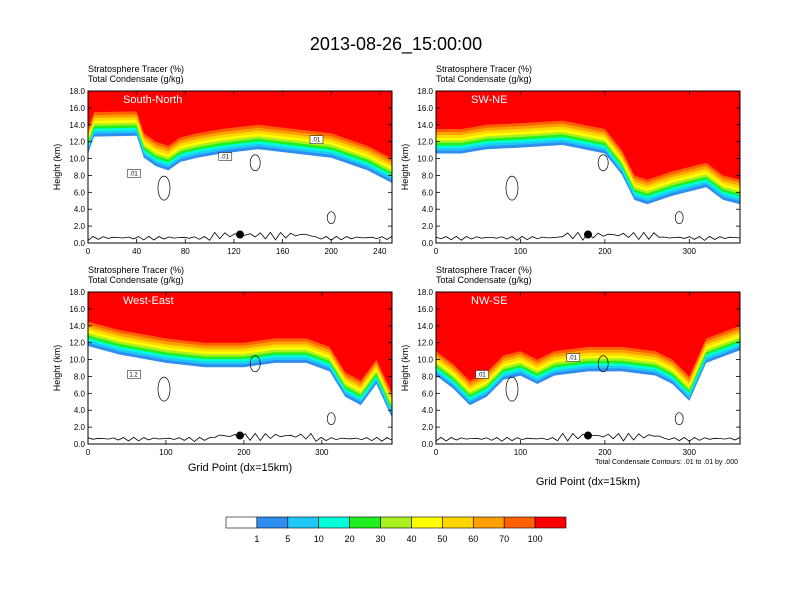 This screenshot has width=792, height=612. I want to click on figure-title: 2013-08-26_15:00:00, so click(396, 44).